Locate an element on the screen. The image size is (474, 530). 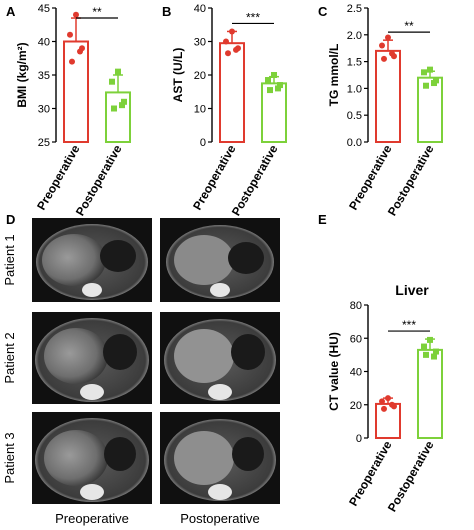
y-tick-label: 45 is located at coordinates (44, 9).